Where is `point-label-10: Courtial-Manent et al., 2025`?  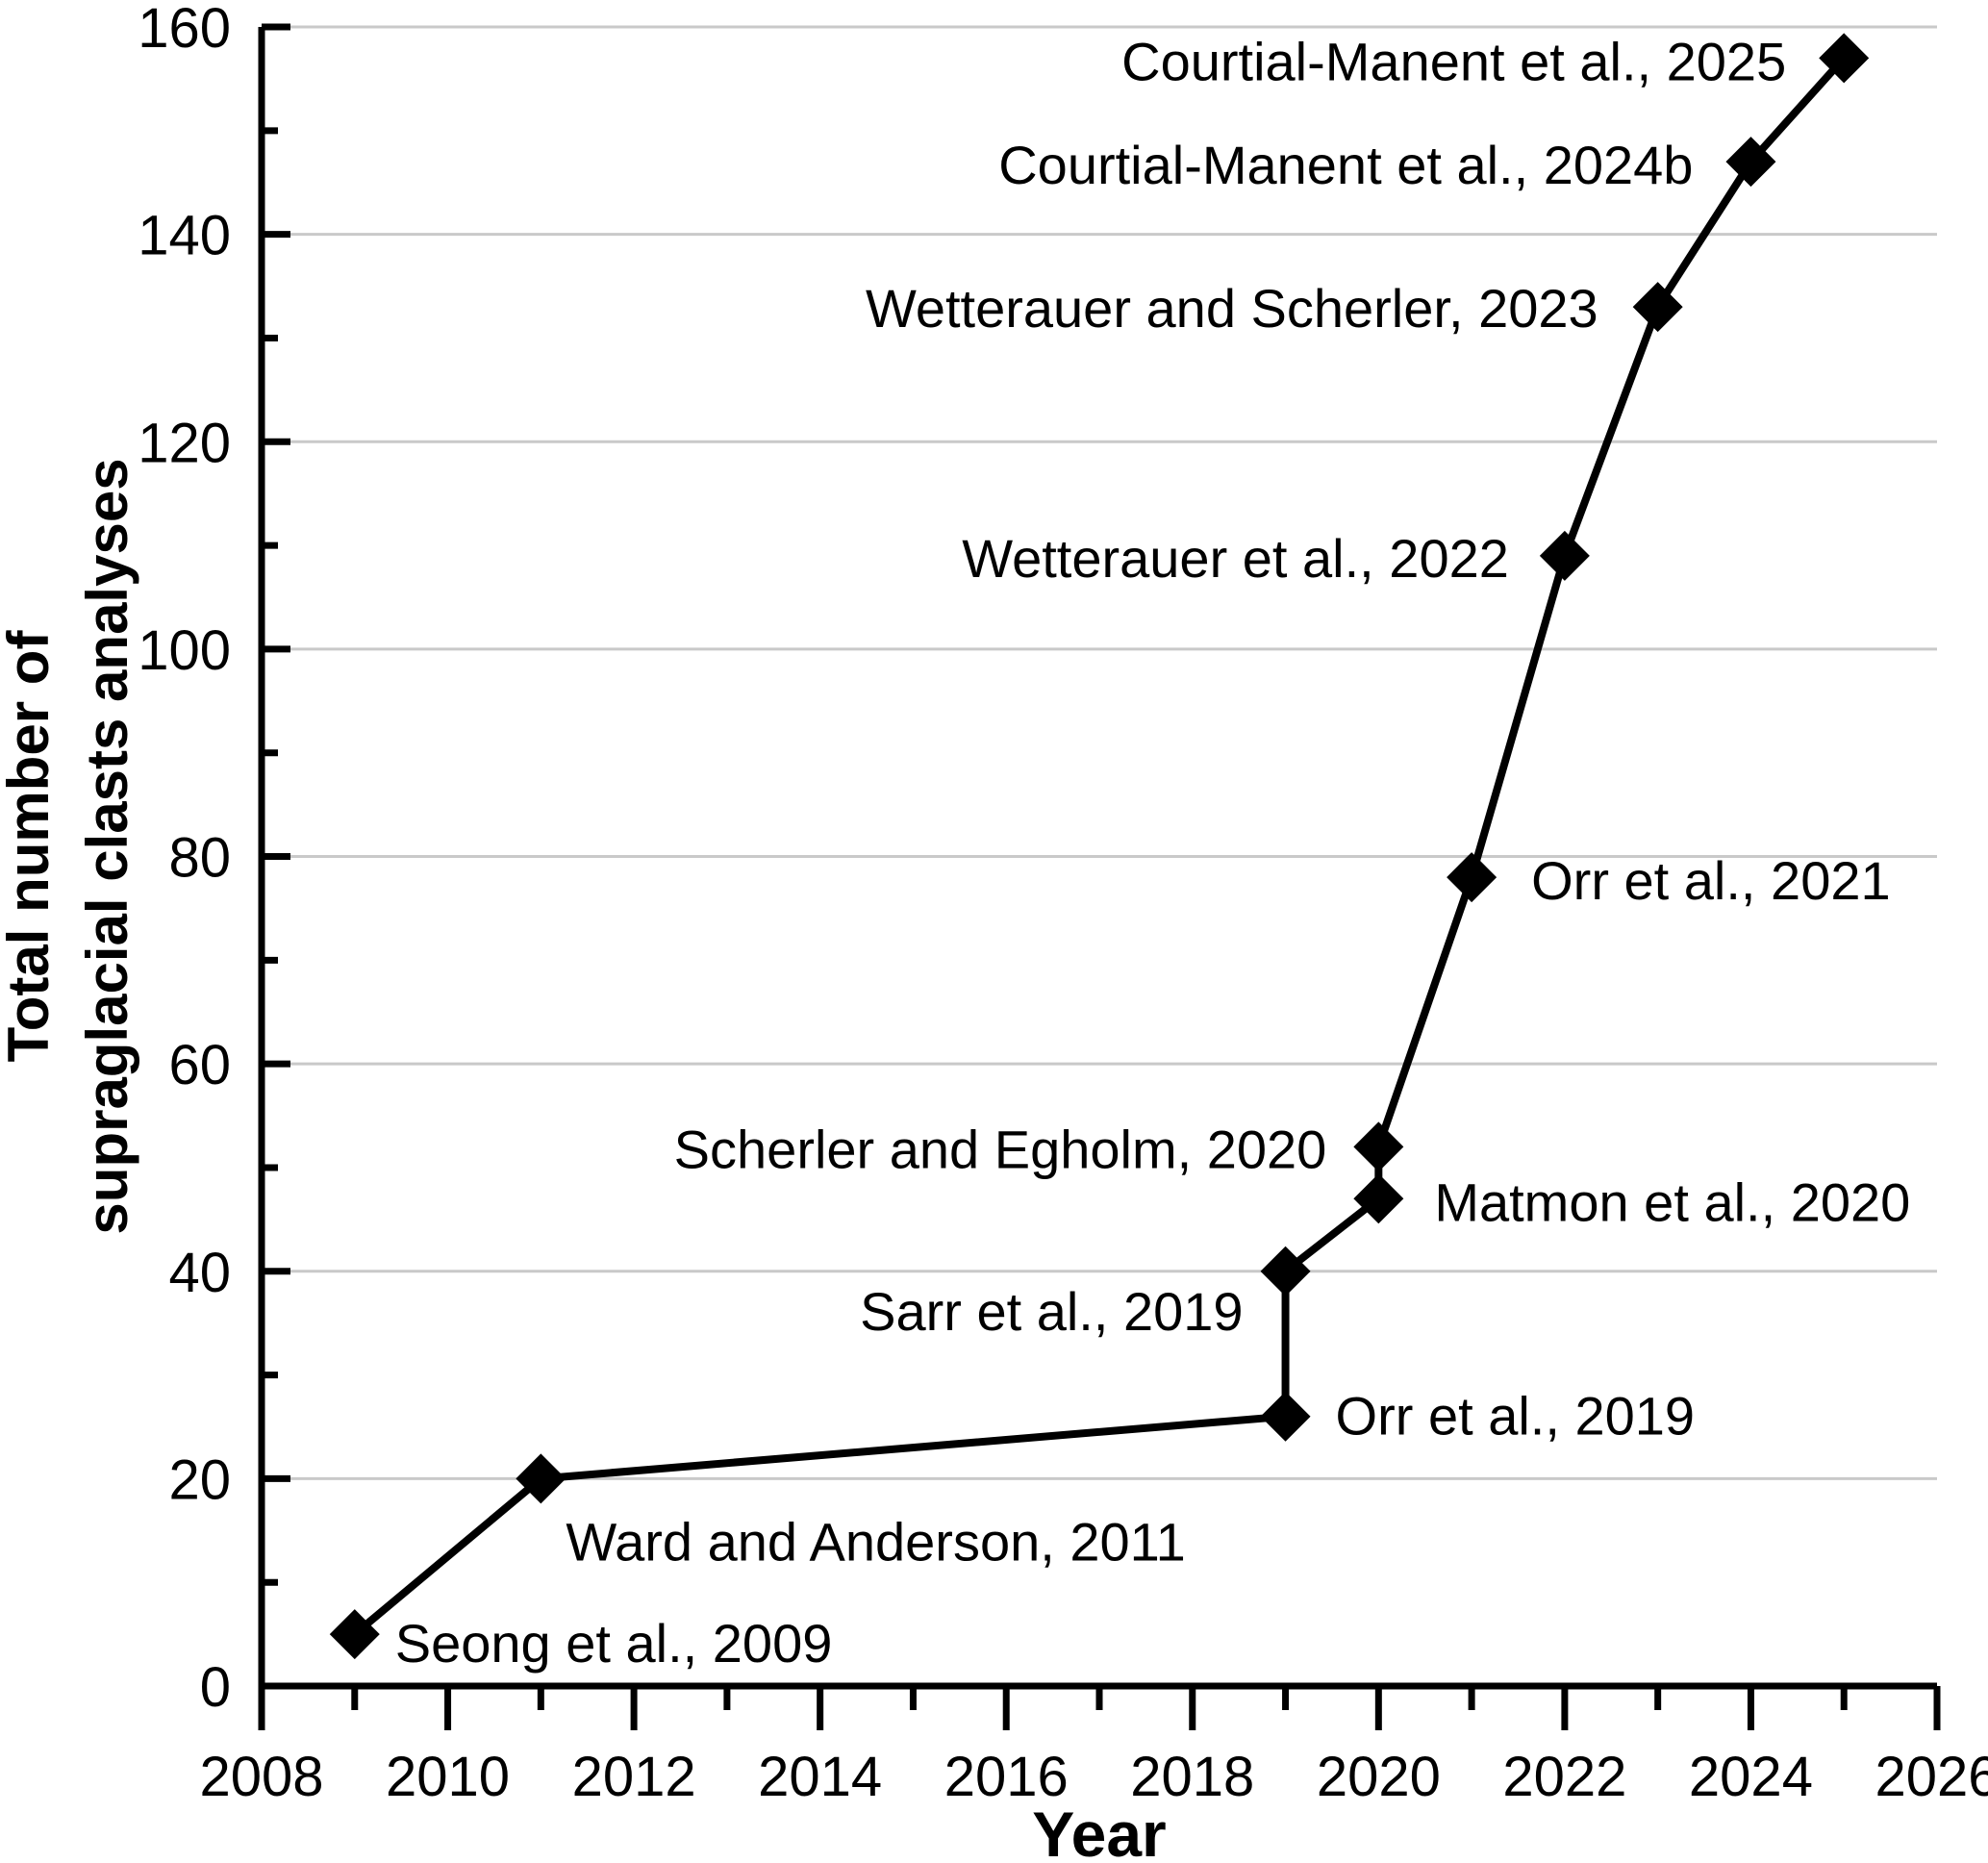
point-label-10: Courtial-Manent et al., 2025 is located at coordinates (1453, 61).